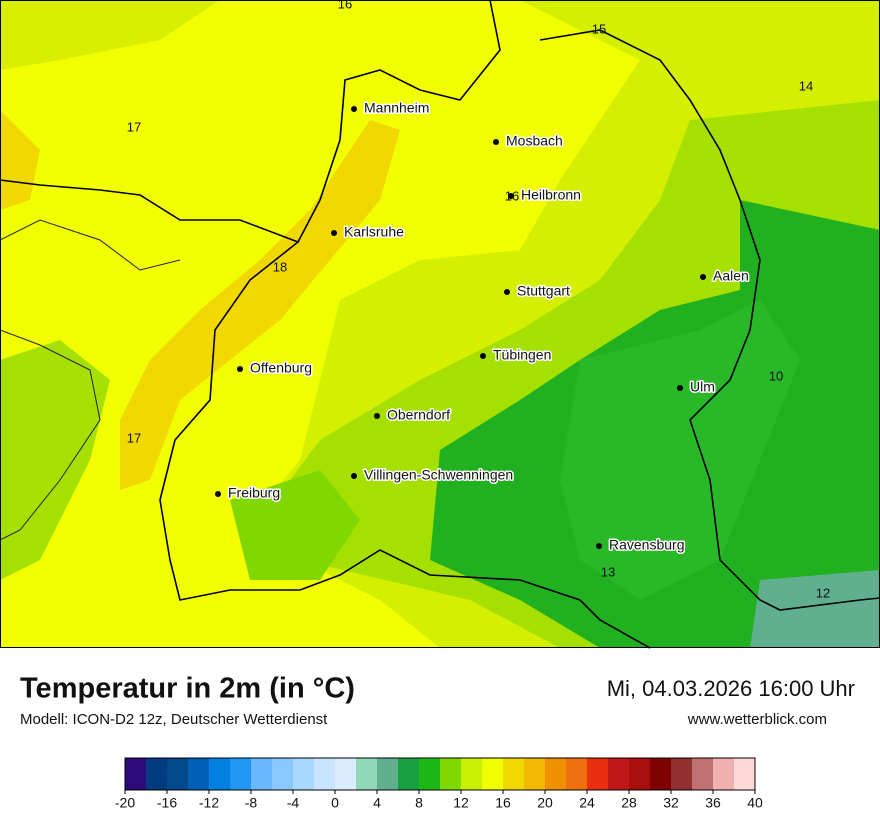 The image size is (880, 830). I want to click on legend-tick-label: 36, so click(713, 803).